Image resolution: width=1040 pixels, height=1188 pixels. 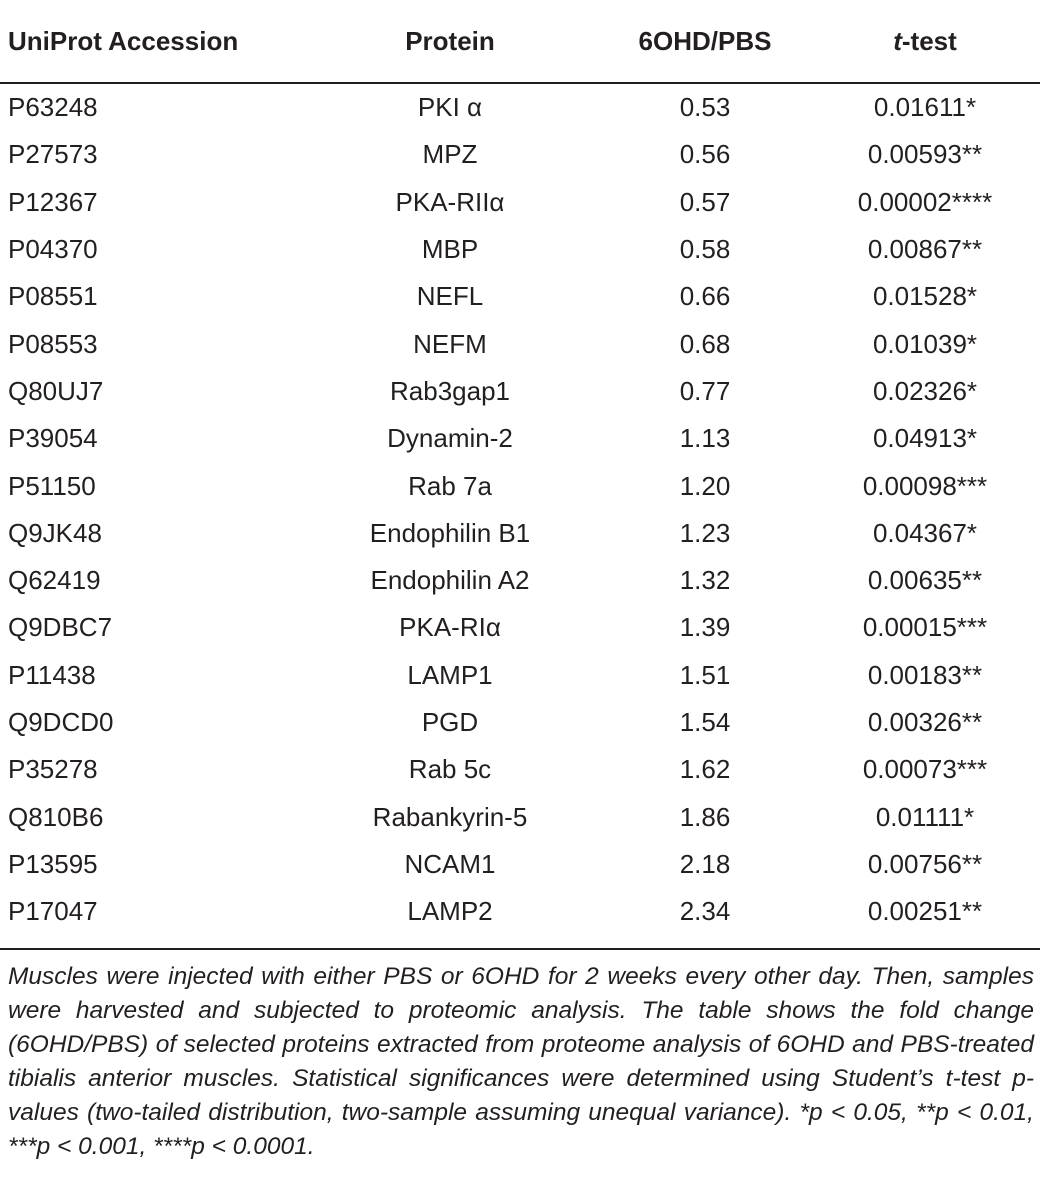 I want to click on cell-accession: P35278, so click(x=53, y=769).